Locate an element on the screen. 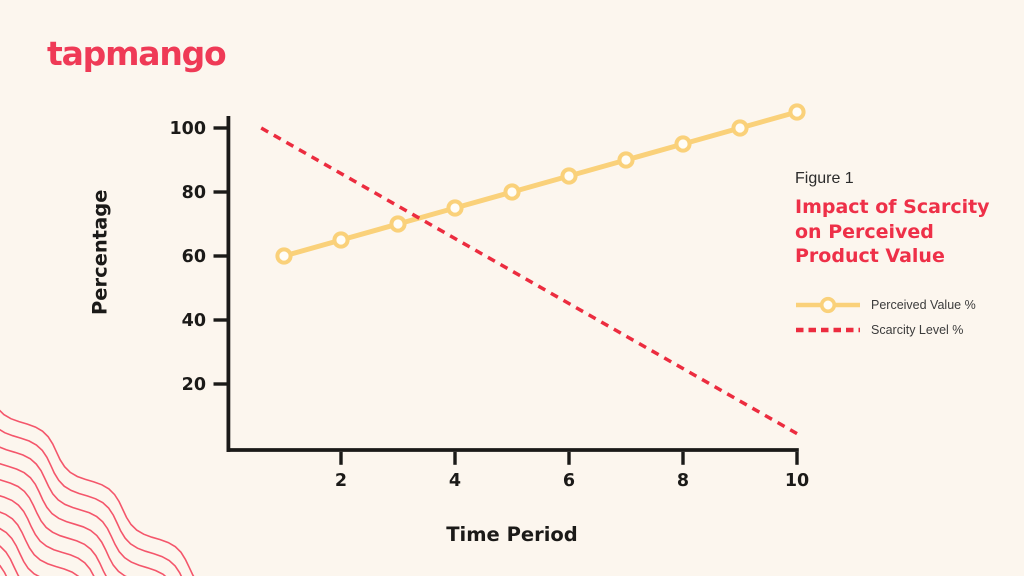  x-tick-label: 4 is located at coordinates (455, 481).